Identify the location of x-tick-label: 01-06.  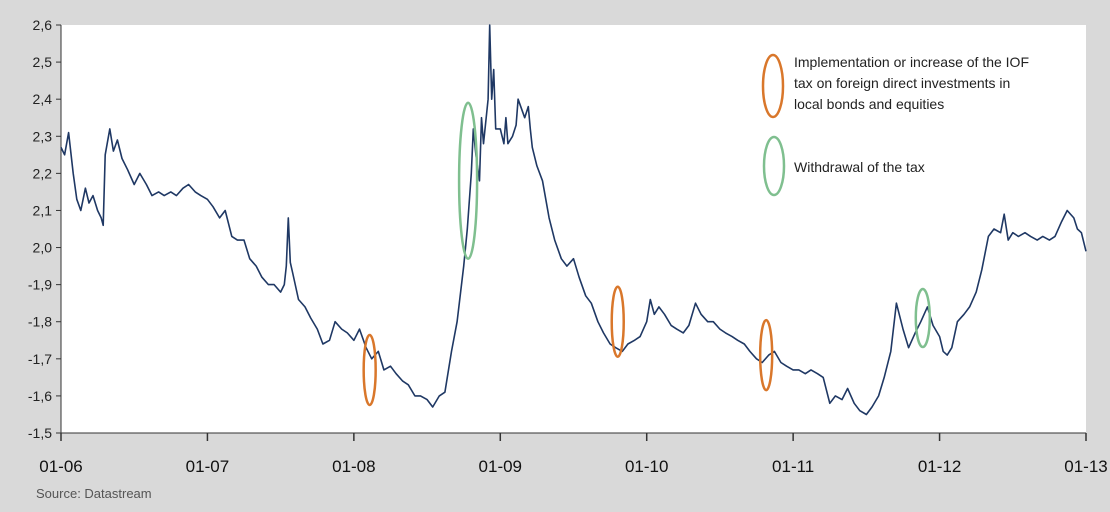
(60, 466).